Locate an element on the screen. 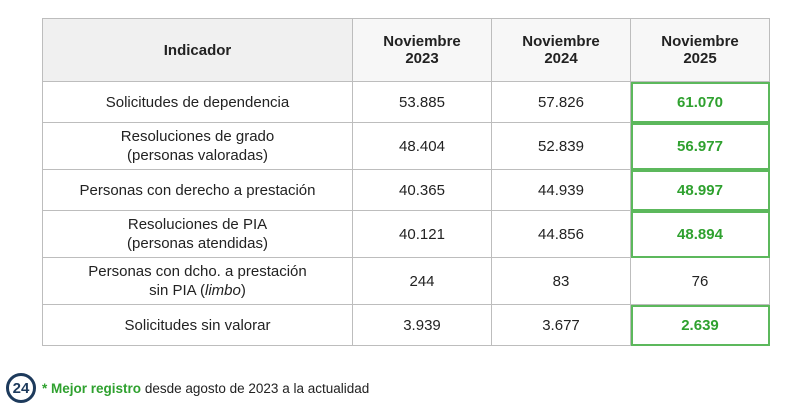 This screenshot has width=800, height=415. logo-text: 24 is located at coordinates (21, 388).